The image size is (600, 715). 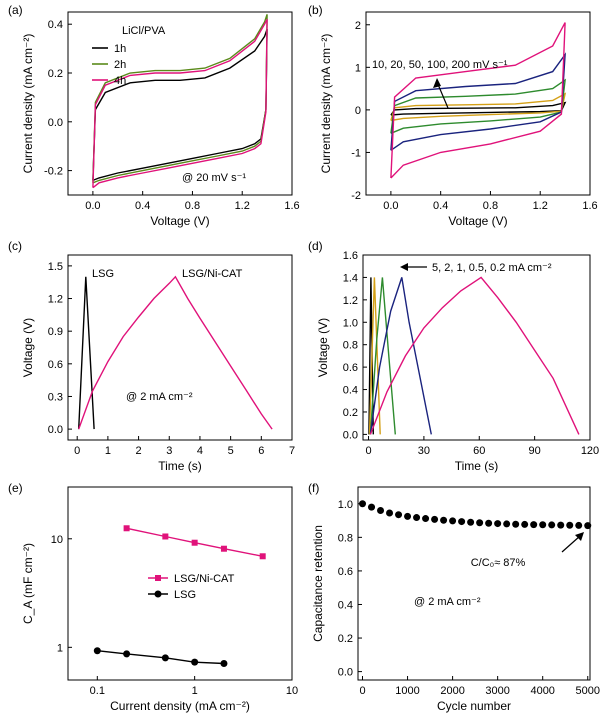 What do you see at coordinates (350, 323) in the screenshot?
I see `y-tick-label: 1.0` at bounding box center [350, 323].